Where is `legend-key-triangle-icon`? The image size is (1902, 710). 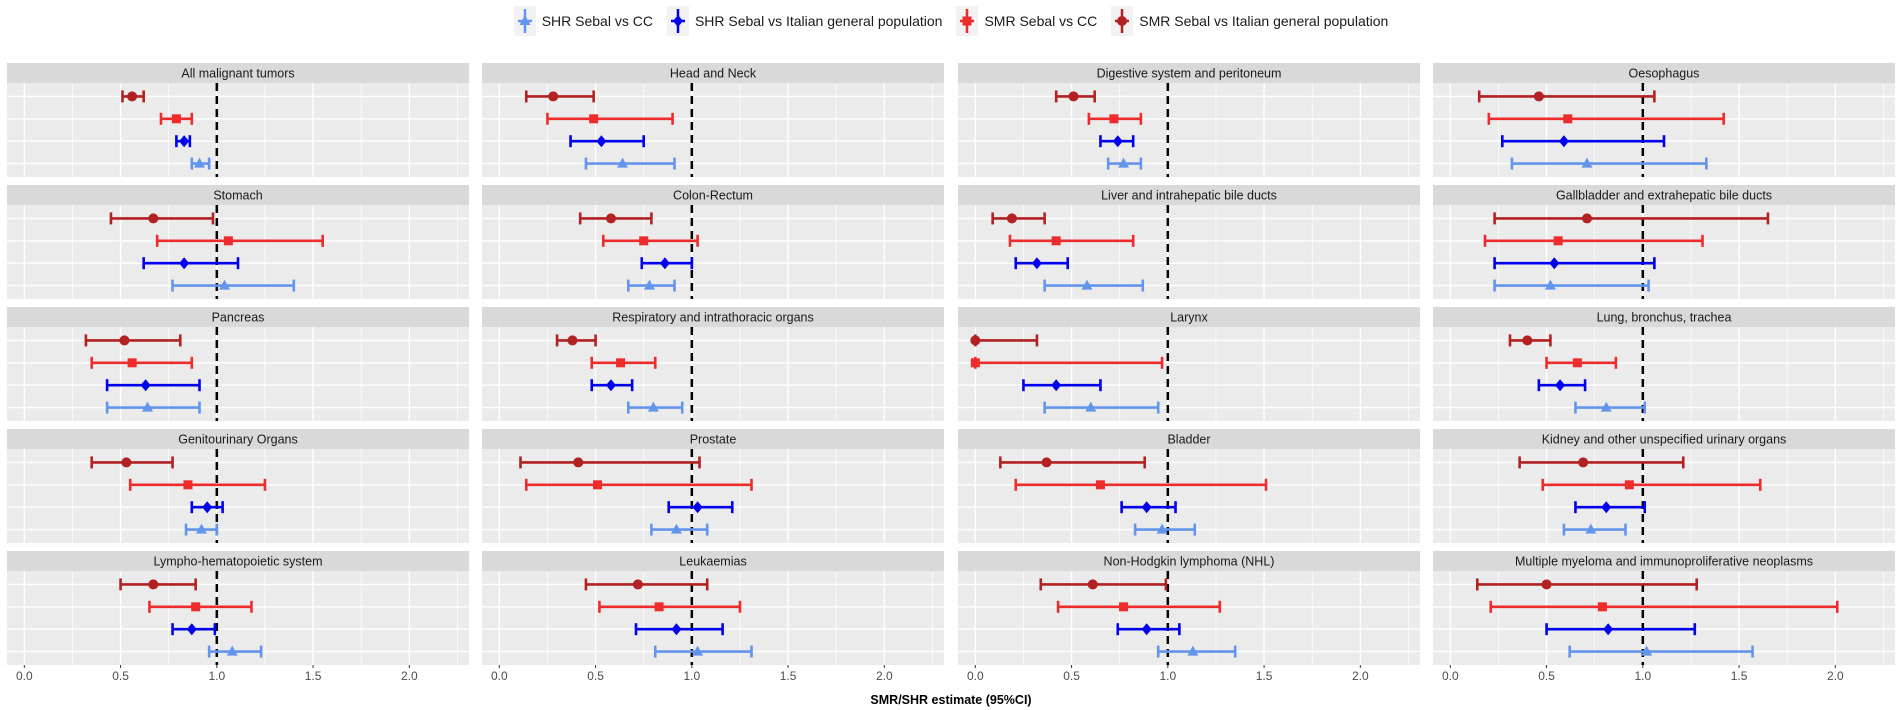 legend-key-triangle-icon is located at coordinates (524, 21).